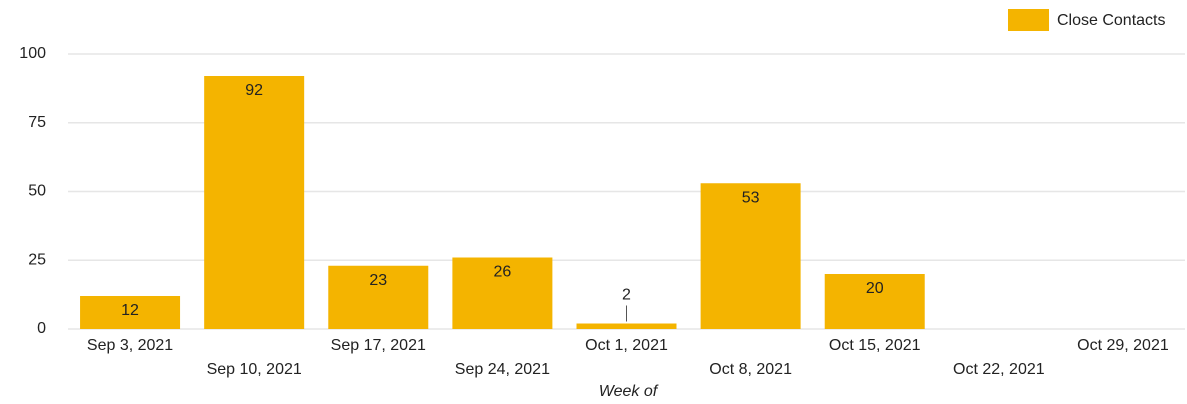  What do you see at coordinates (629, 391) in the screenshot?
I see `x-axis-title: Week of` at bounding box center [629, 391].